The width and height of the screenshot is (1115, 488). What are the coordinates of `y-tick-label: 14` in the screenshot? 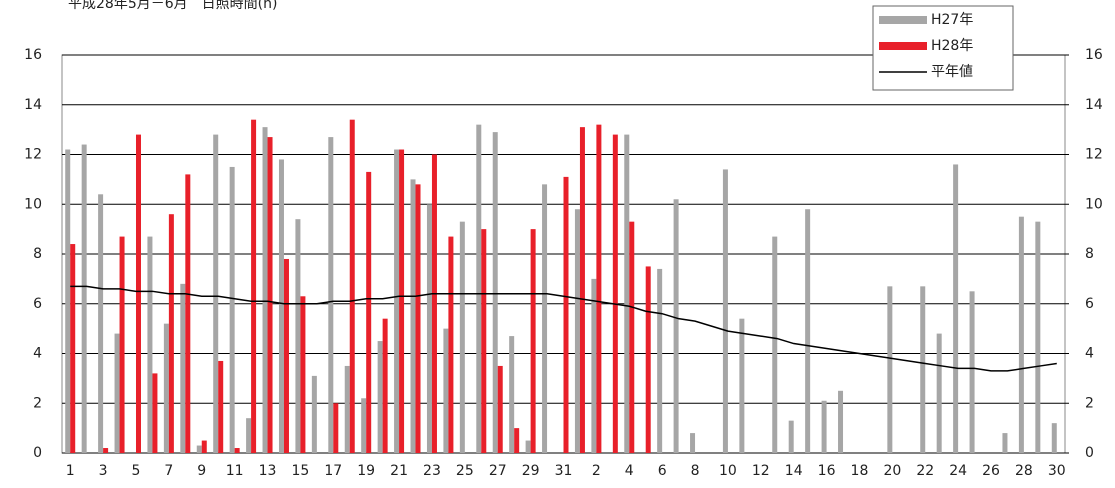 It's located at (33, 105).